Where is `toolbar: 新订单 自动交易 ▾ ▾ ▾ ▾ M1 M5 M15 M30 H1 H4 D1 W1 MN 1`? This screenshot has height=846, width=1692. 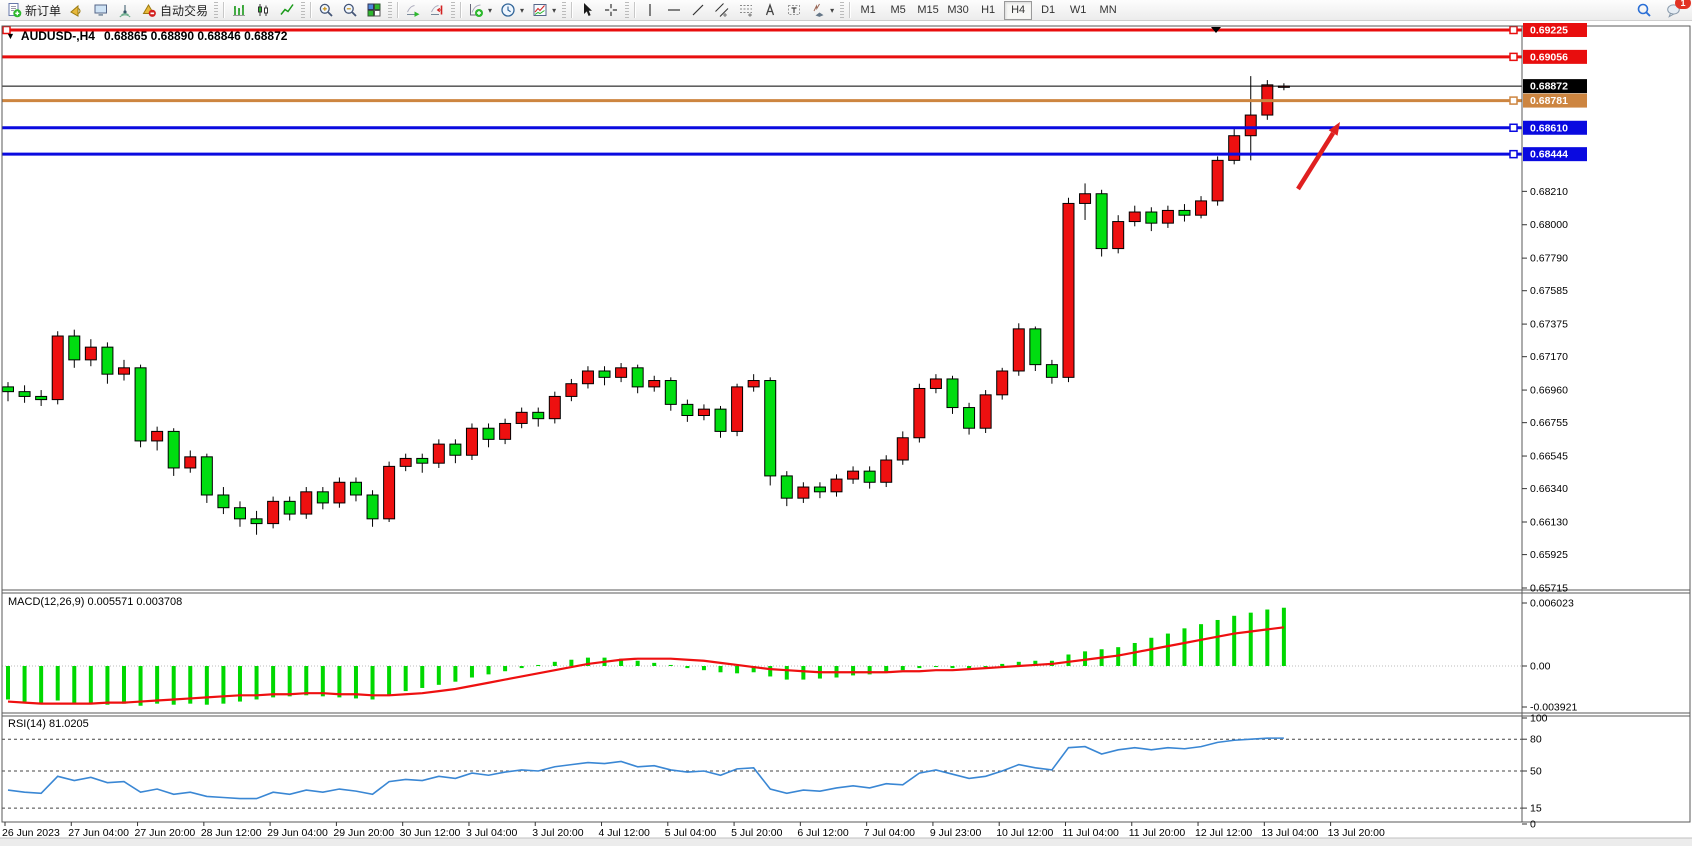
toolbar: 新订单 自动交易 ▾ ▾ ▾ ▾ M1 M5 M15 M30 H1 H4 D1 W1 MN 1 is located at coordinates (846, 10).